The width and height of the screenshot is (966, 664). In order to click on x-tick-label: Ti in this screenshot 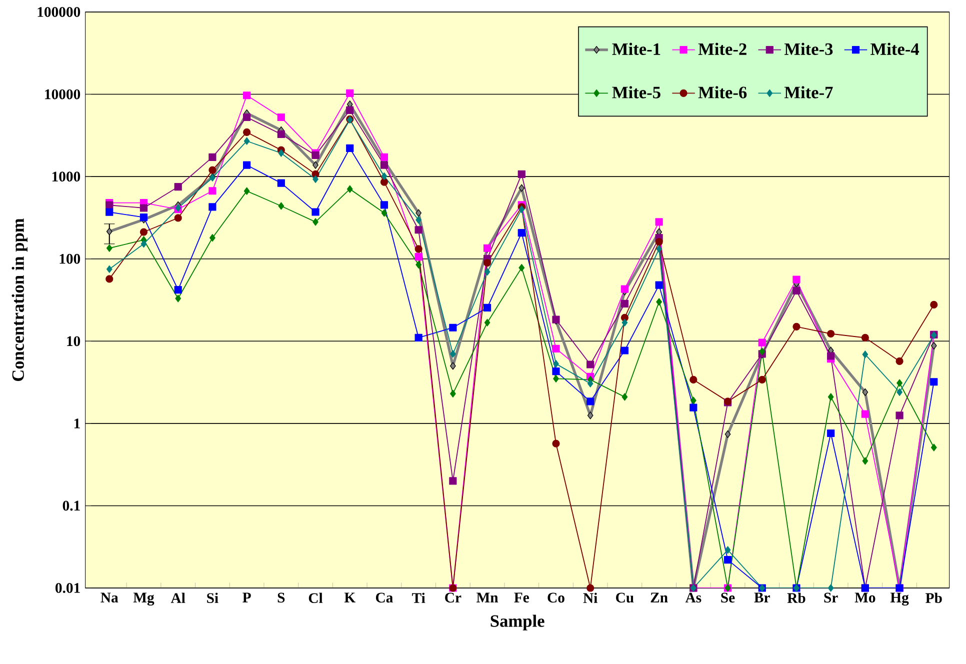, I will do `click(419, 597)`.